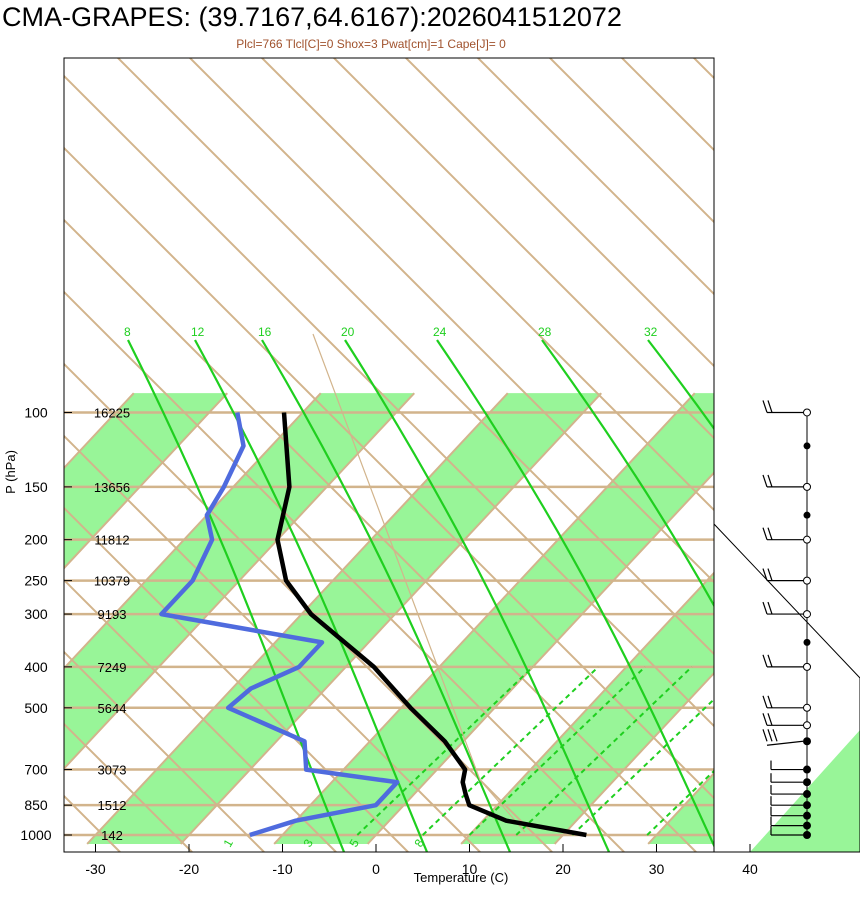 This screenshot has width=860, height=914. What do you see at coordinates (112, 667) in the screenshot?
I see `height-label: 7249` at bounding box center [112, 667].